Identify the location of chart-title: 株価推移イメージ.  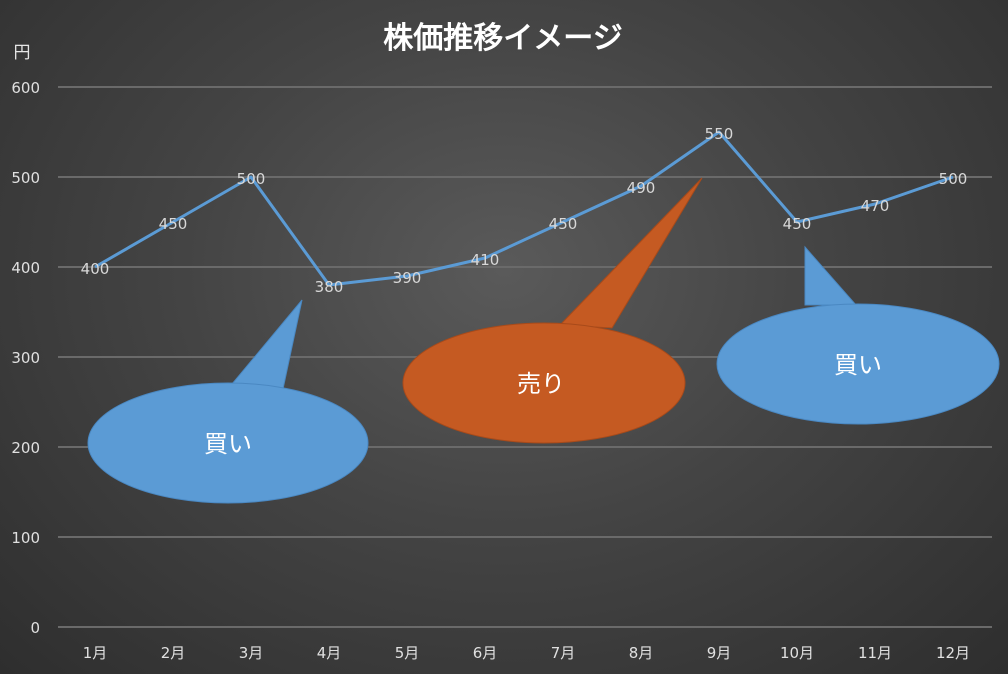
(502, 38).